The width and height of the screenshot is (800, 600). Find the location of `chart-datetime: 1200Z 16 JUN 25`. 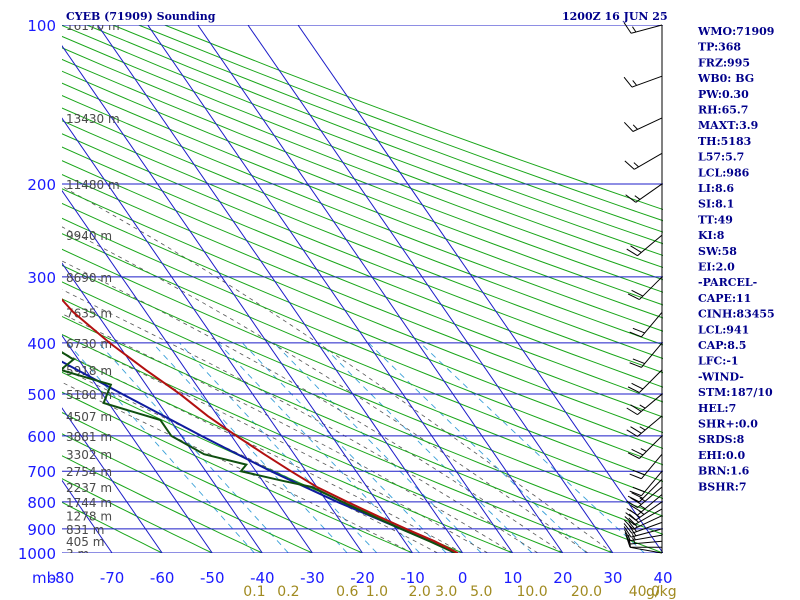

chart-datetime: 1200Z 16 JUN 25 is located at coordinates (615, 16).